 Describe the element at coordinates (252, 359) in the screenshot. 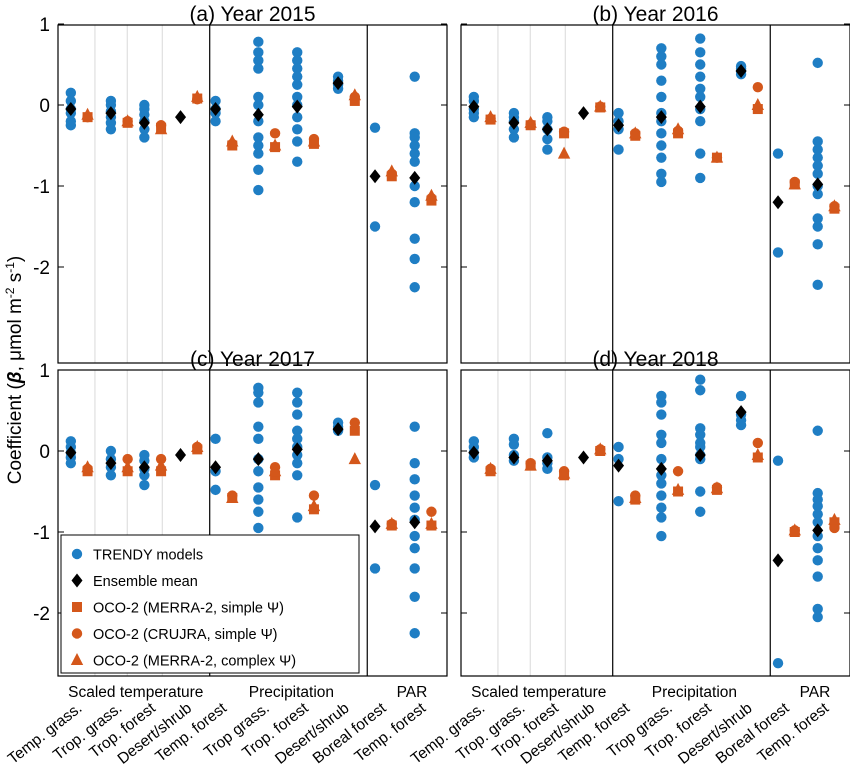

I see `panel-title: (c) Year 2017` at that location.